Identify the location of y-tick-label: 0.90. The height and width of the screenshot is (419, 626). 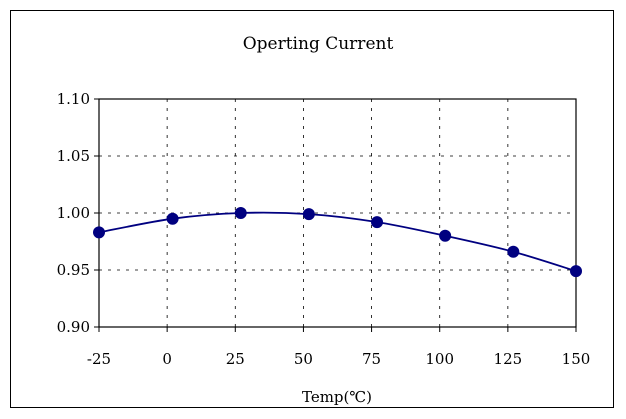
(73, 327).